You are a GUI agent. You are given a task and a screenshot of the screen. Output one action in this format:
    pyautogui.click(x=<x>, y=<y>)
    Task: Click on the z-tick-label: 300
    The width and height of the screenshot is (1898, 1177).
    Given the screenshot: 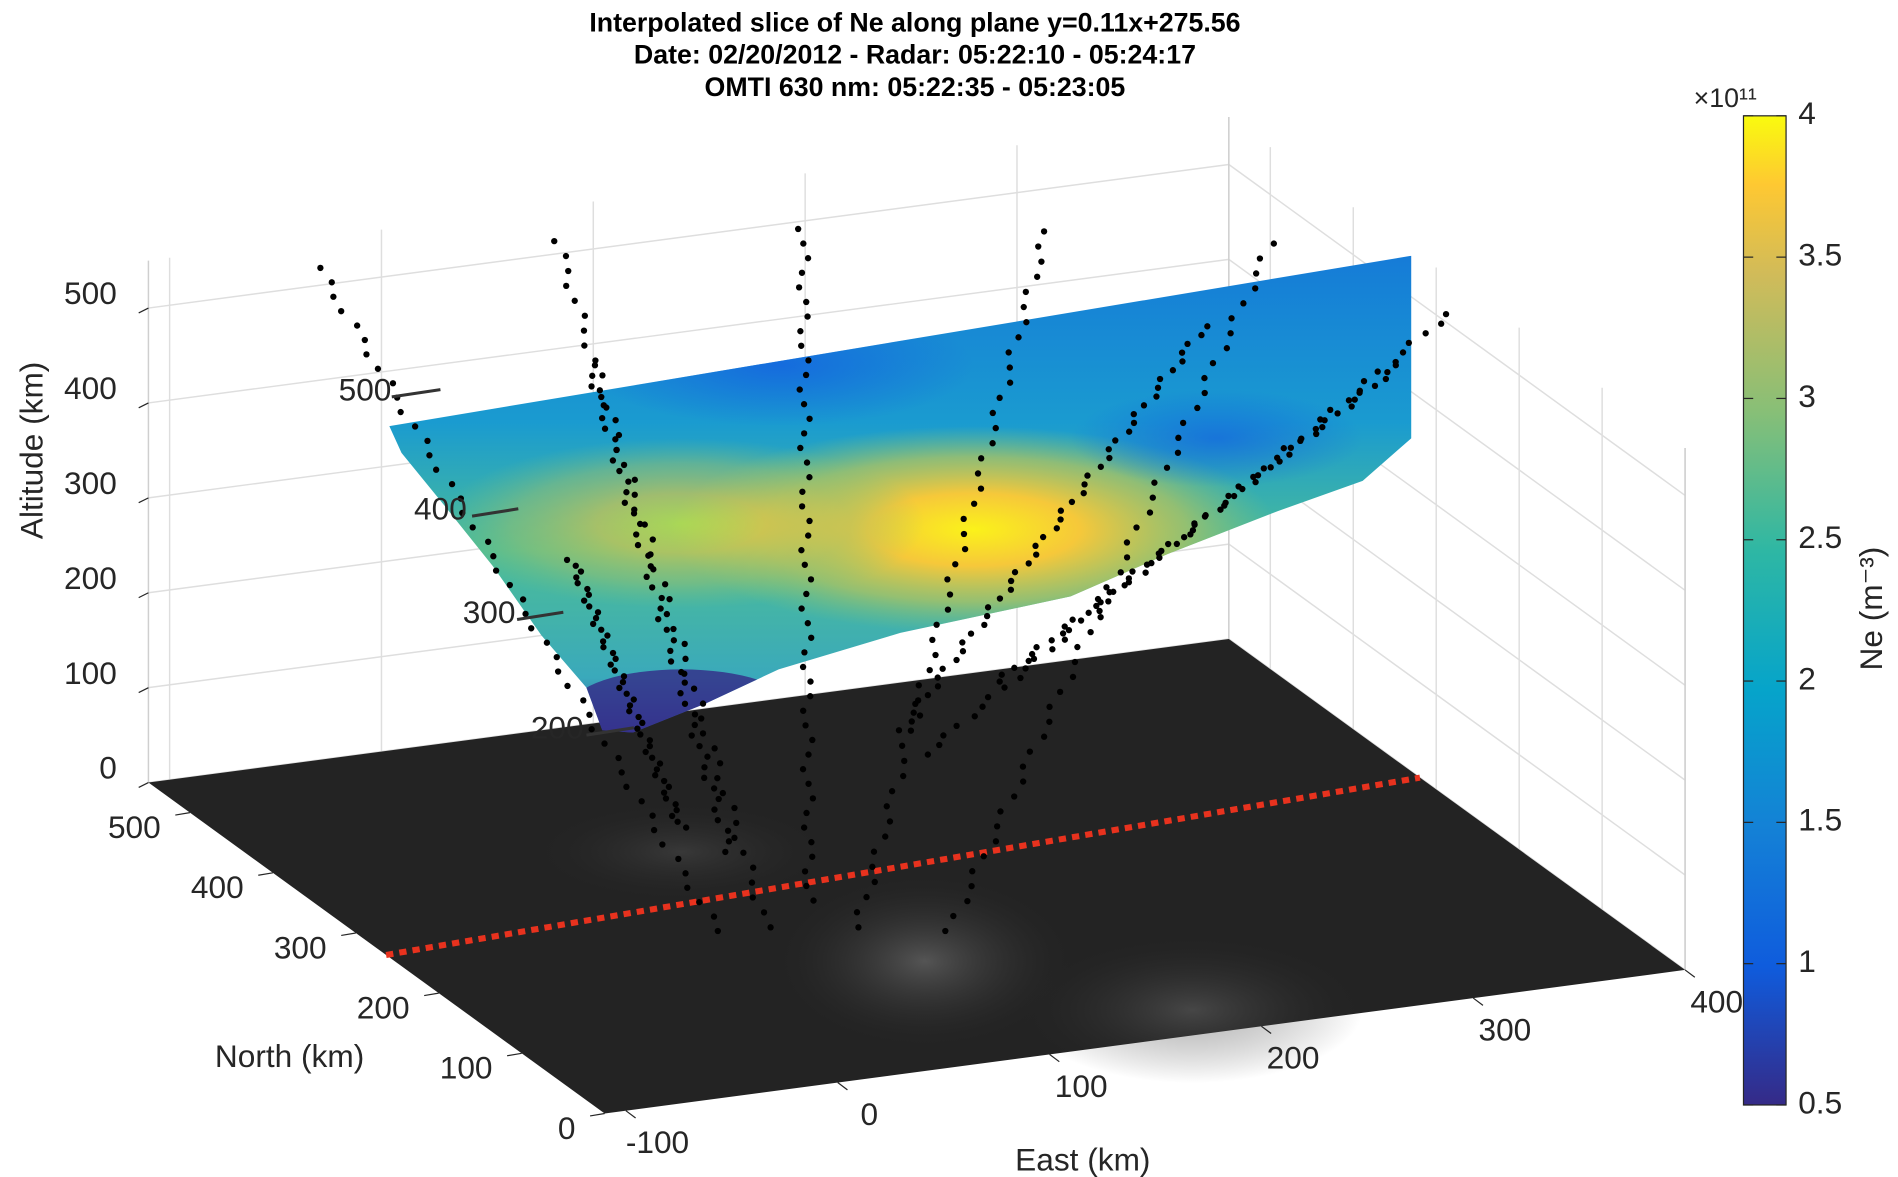 What is the action you would take?
    pyautogui.click(x=90, y=483)
    